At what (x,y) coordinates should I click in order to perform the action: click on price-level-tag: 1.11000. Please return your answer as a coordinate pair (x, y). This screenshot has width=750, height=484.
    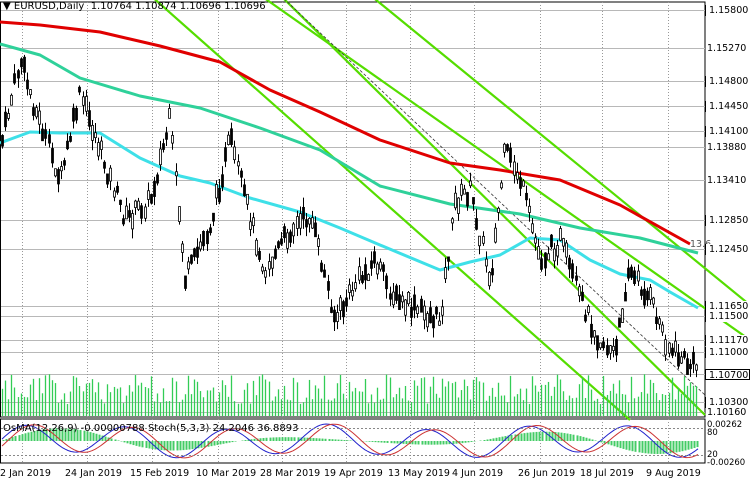
    Looking at the image, I should click on (727, 353).